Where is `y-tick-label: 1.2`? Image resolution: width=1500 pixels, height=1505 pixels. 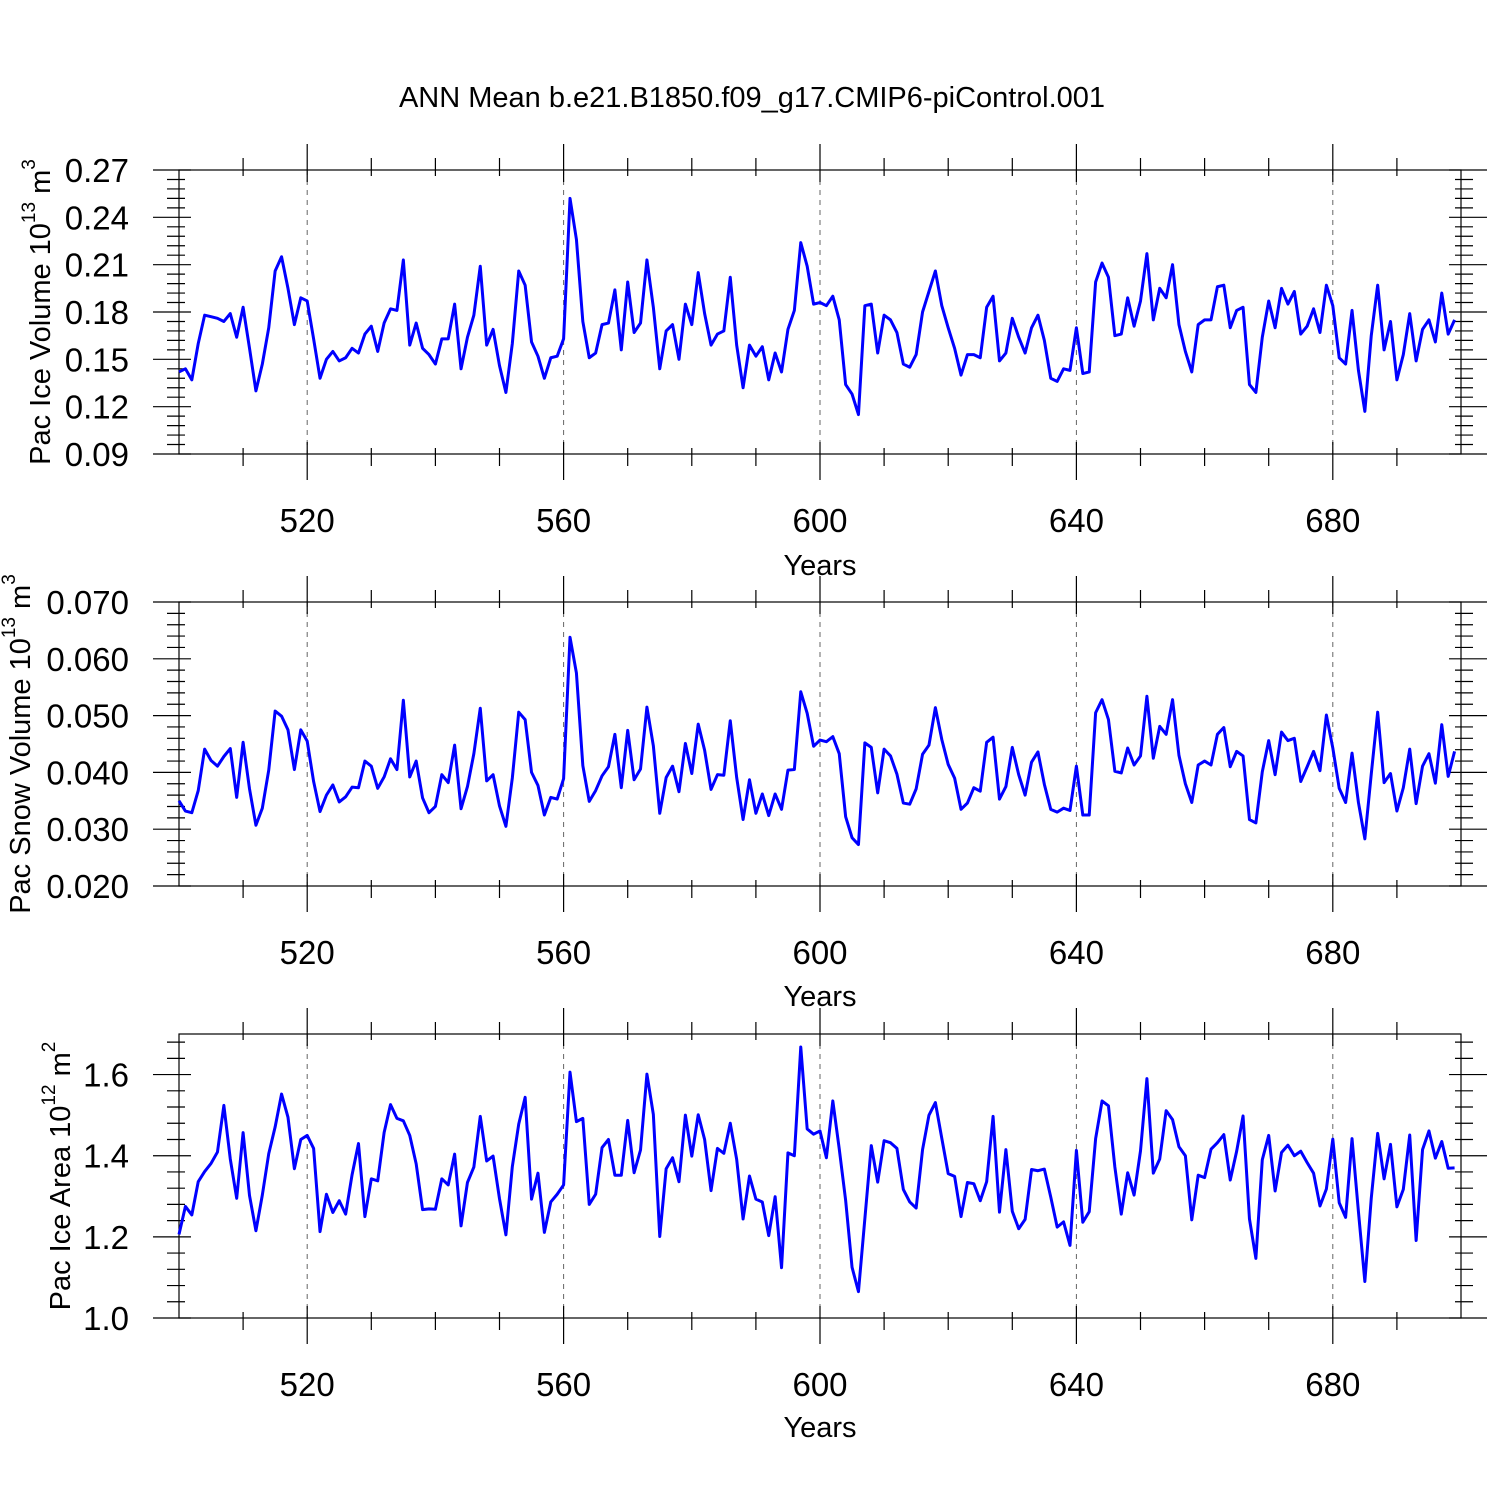
y-tick-label: 1.2 is located at coordinates (106, 1237).